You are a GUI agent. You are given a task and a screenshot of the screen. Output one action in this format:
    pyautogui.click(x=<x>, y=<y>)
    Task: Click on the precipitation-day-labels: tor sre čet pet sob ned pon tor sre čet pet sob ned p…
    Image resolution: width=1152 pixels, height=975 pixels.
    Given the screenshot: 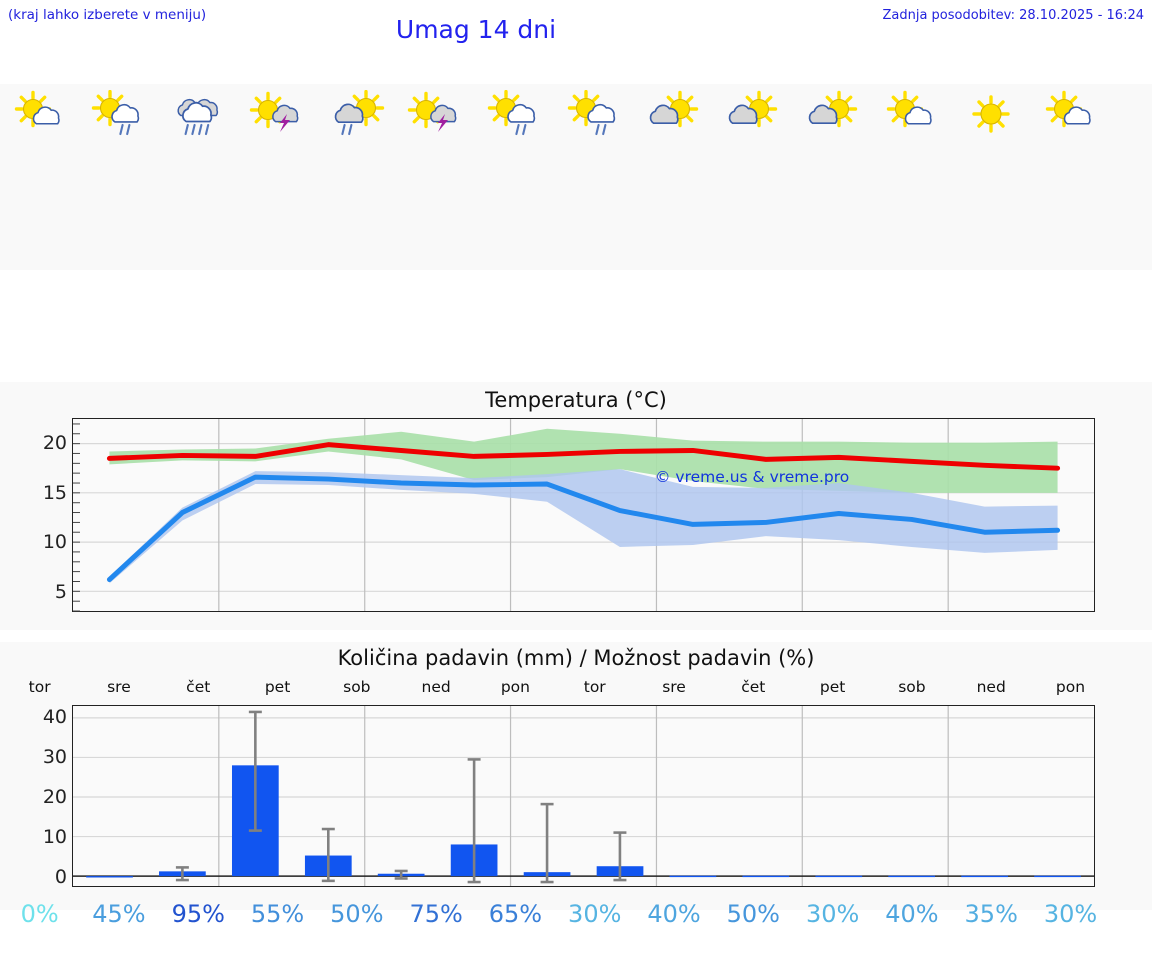 What is the action you would take?
    pyautogui.click(x=576, y=687)
    